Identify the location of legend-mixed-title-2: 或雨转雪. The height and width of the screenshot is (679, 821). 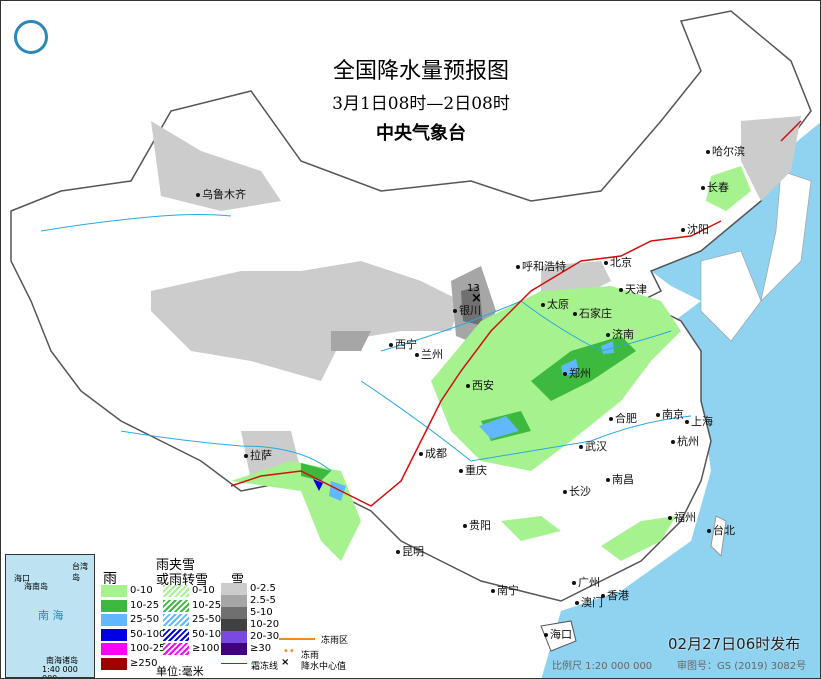
(182, 580).